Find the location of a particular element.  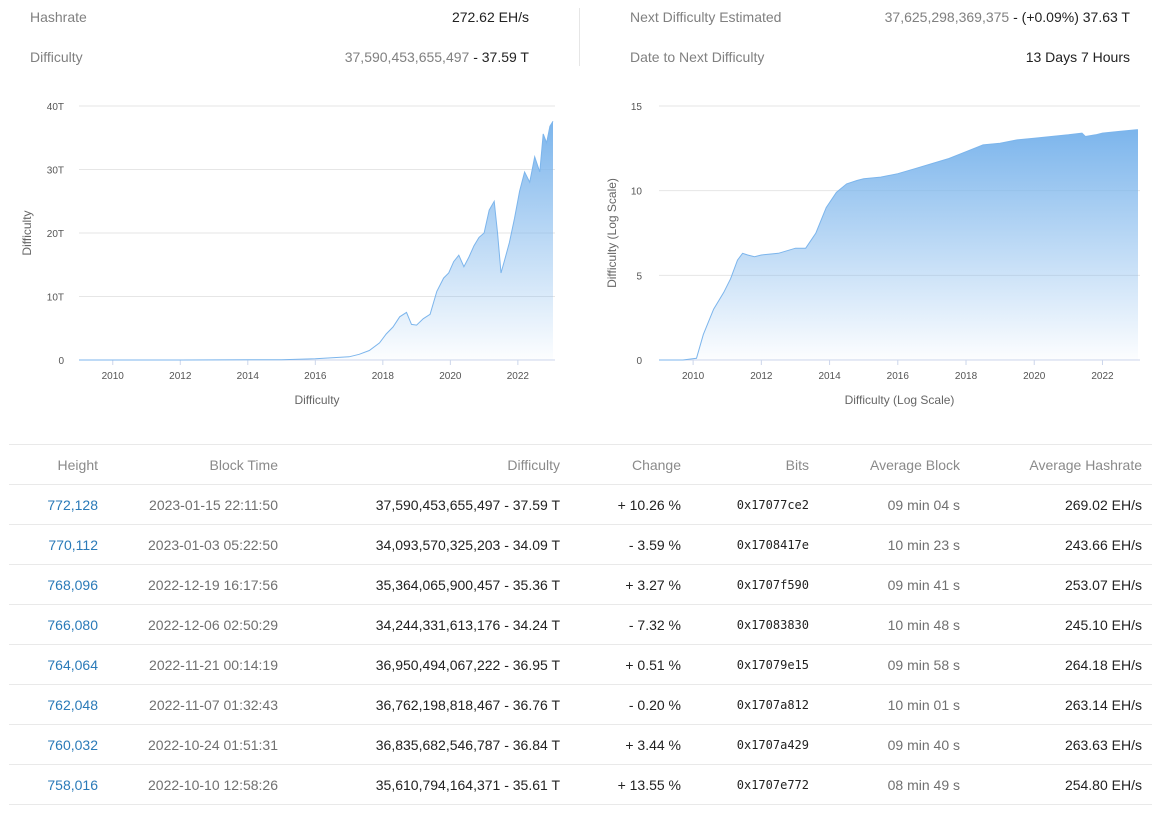

height-cell: 762,048 is located at coordinates (58, 704).